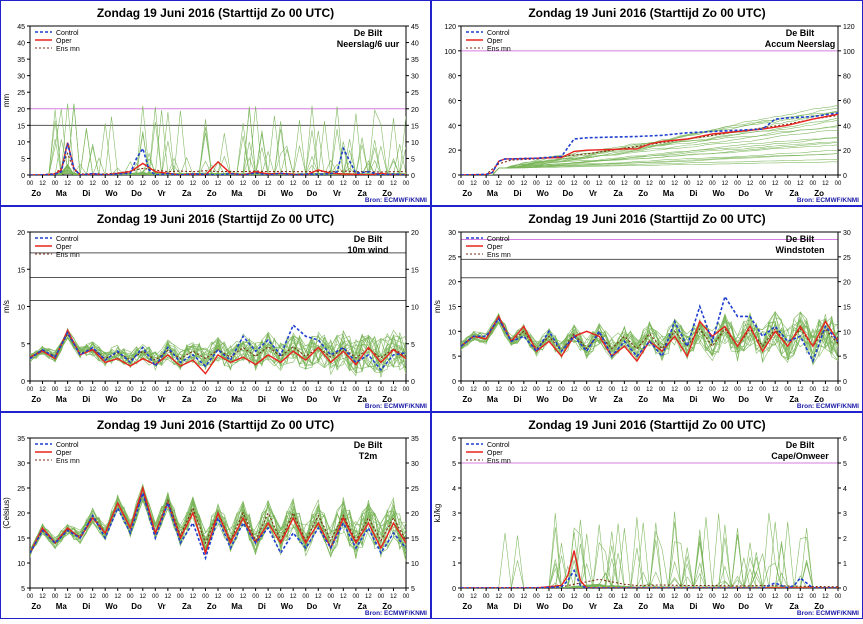 The image size is (863, 624). I want to click on y-tick-label: 100, so click(849, 52).